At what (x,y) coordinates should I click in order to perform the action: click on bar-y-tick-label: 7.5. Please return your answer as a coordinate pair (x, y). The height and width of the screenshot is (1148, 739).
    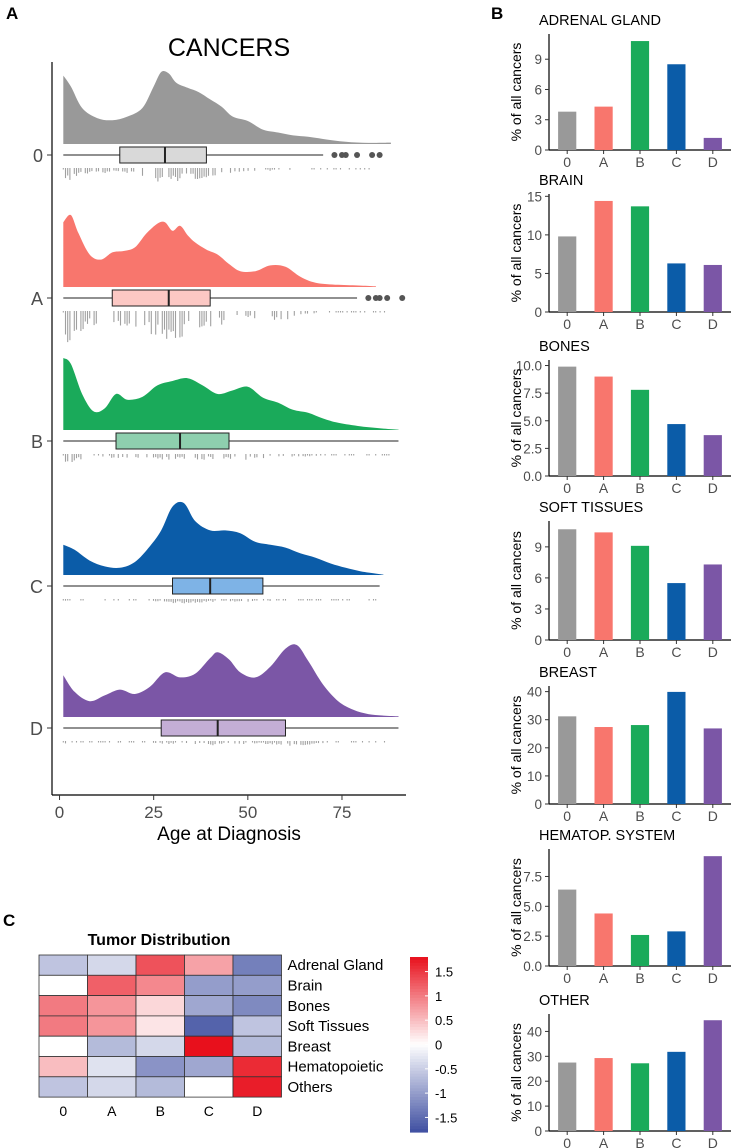
    Looking at the image, I should click on (532, 393).